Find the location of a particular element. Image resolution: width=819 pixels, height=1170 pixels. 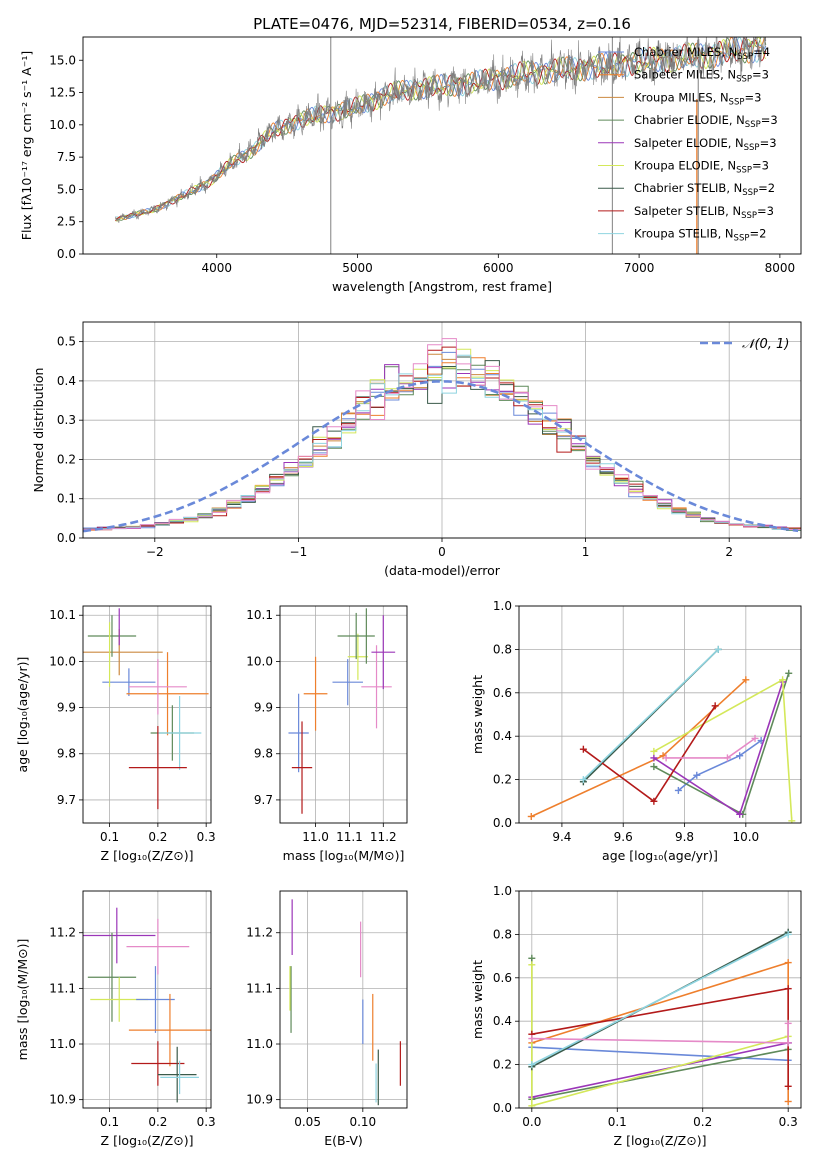

weight_vs_age-series is located at coordinates (661, 734).